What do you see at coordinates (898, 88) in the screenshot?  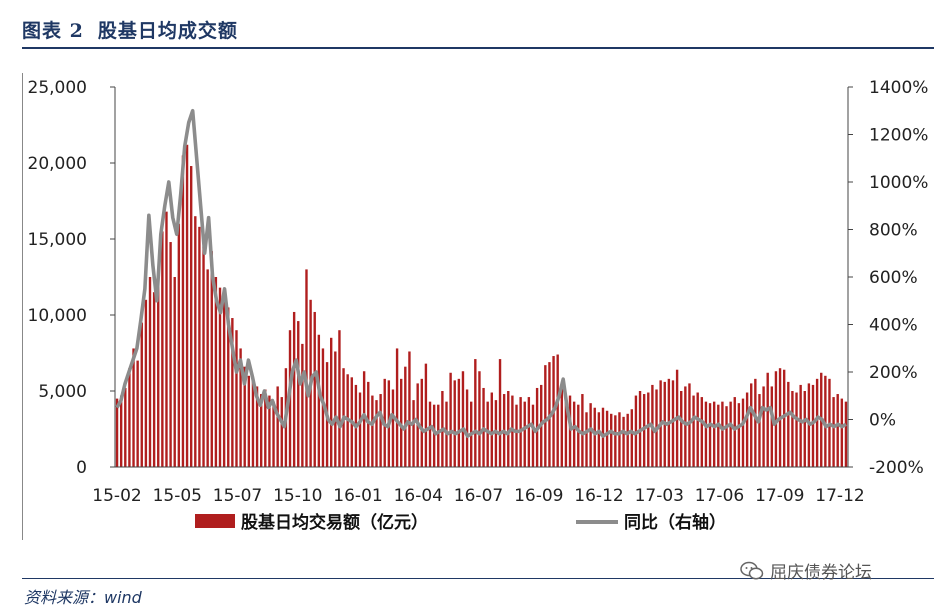 I see `right-tick-label: 1400%` at bounding box center [898, 88].